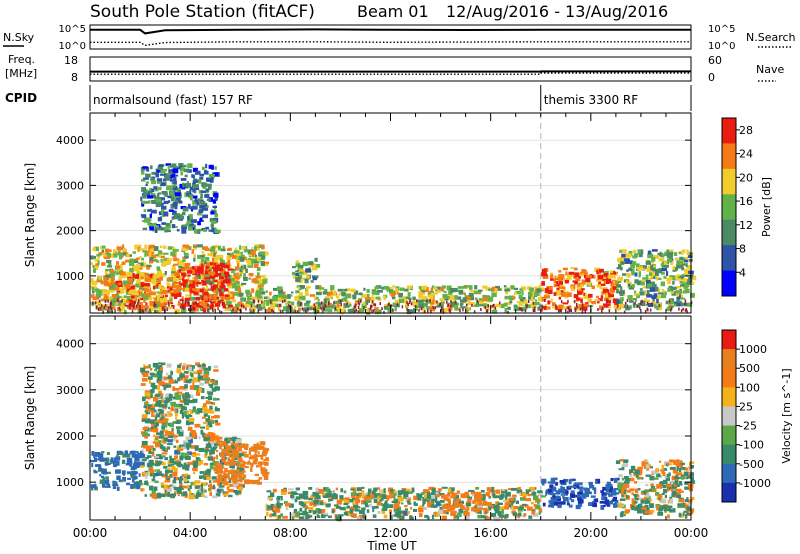 This screenshot has height=554, width=800. I want to click on colorbar-tick-label: 25, so click(746, 406).